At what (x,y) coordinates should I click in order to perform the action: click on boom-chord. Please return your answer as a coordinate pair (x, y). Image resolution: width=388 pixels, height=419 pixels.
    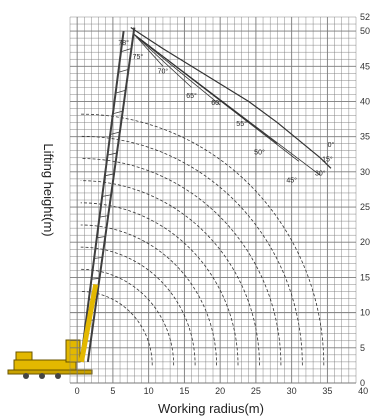
    Looking at the image, I should click on (111, 195).